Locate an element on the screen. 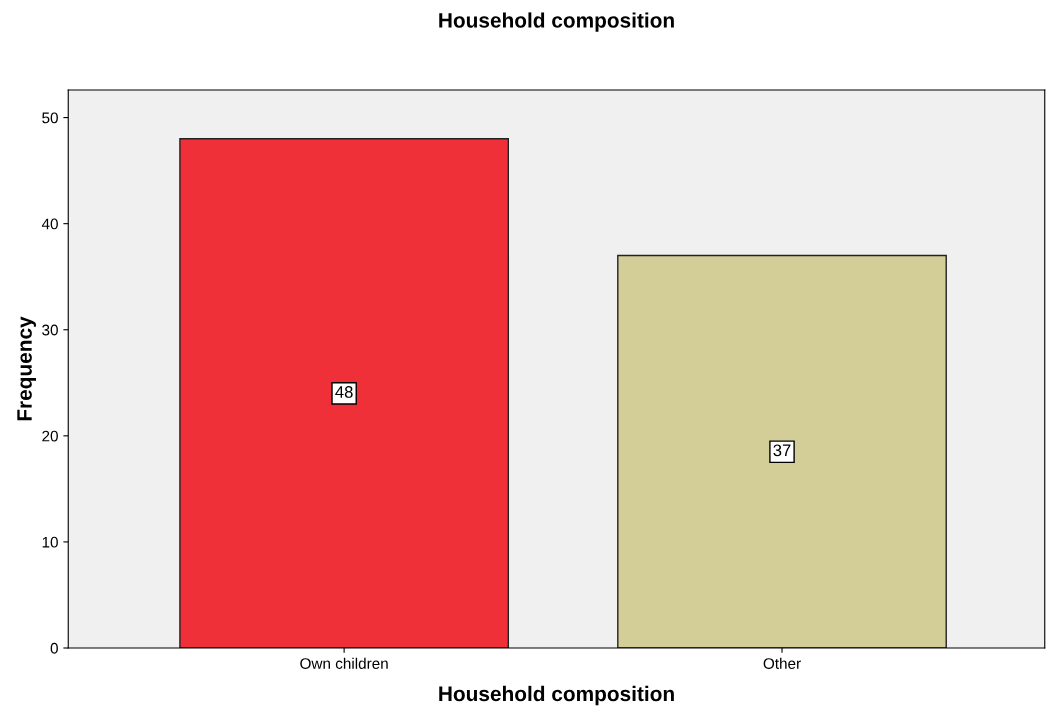 This screenshot has width=1050, height=720. y-tick-label: 0 is located at coordinates (54, 648).